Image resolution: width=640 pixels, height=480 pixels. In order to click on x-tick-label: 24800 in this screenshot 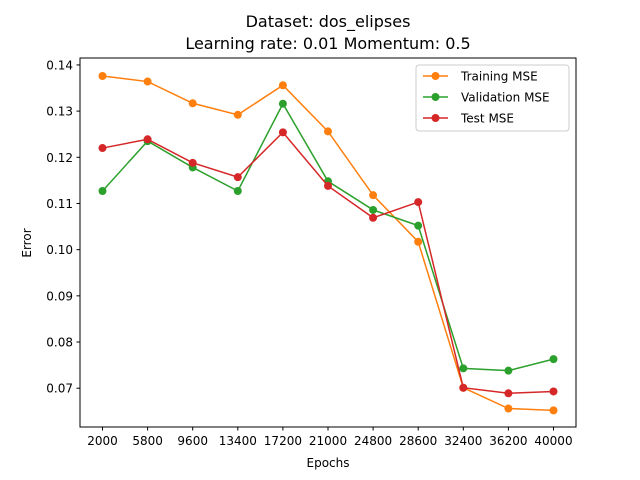, I will do `click(373, 441)`.